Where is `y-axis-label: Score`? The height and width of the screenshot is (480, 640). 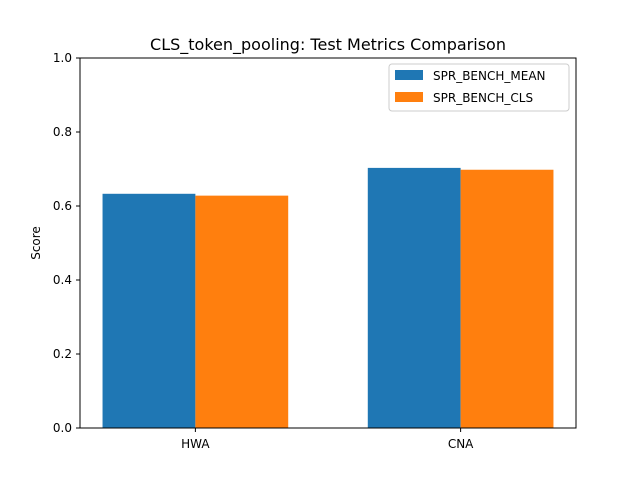 y-axis-label: Score is located at coordinates (36, 243).